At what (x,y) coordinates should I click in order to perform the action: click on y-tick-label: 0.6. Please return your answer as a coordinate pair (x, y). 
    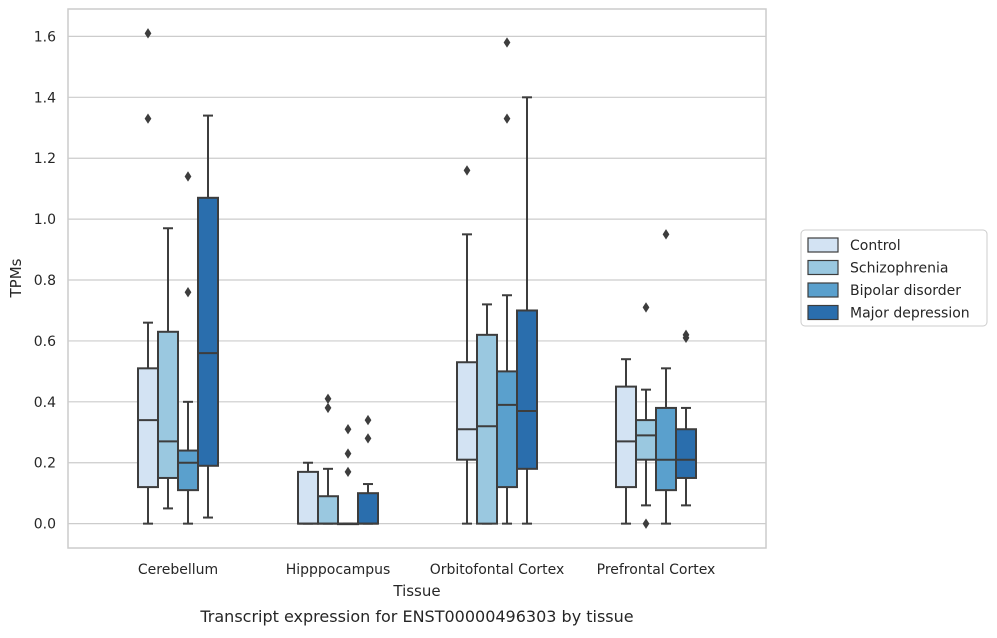
    Looking at the image, I should click on (45, 342).